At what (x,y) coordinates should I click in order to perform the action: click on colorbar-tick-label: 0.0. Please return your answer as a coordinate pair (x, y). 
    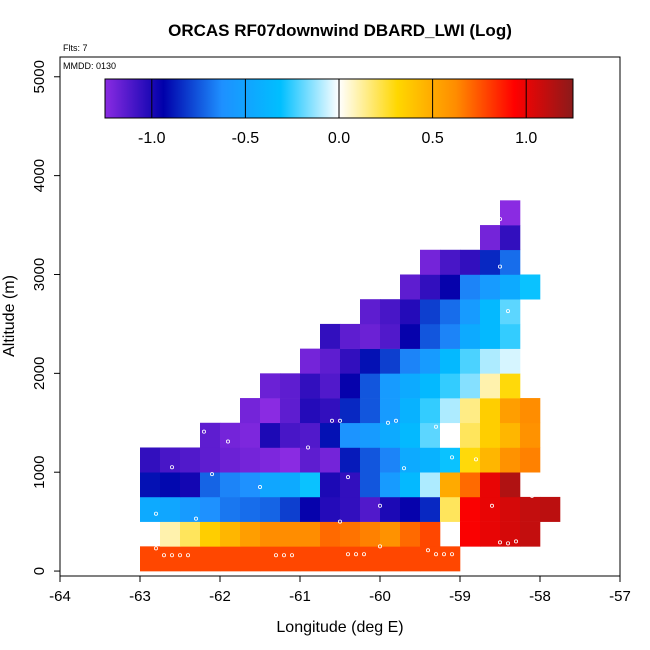
    Looking at the image, I should click on (339, 138).